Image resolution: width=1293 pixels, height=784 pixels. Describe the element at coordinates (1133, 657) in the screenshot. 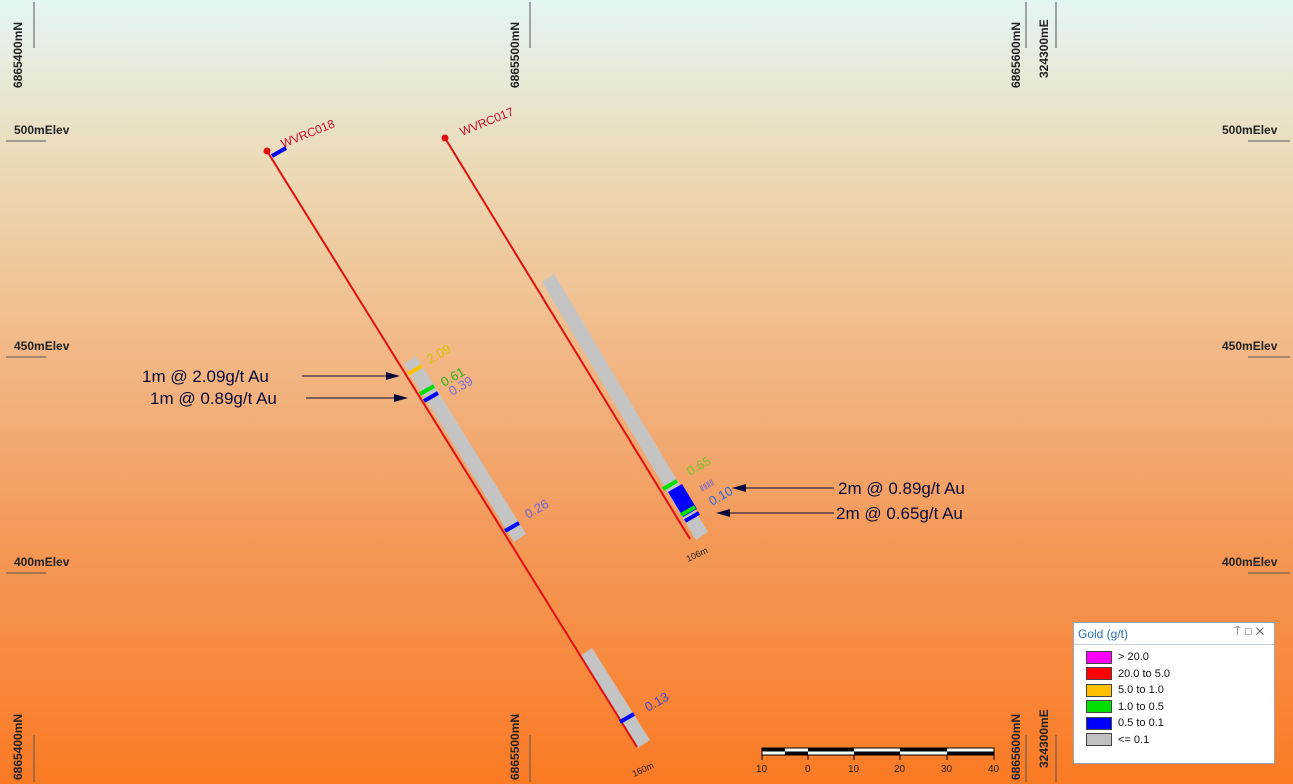

I see `legend-item-label: > 20.0` at that location.